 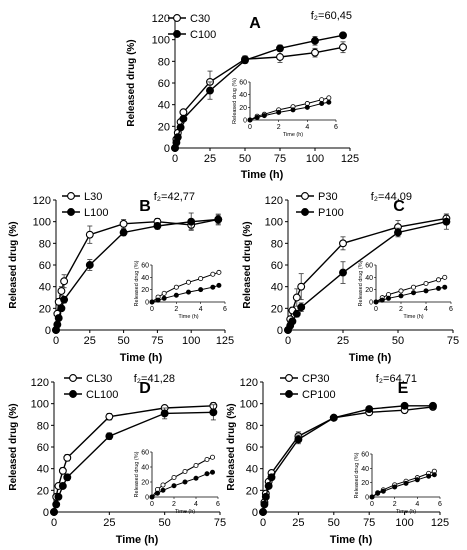 I want to click on series-line, so click(x=347, y=459).